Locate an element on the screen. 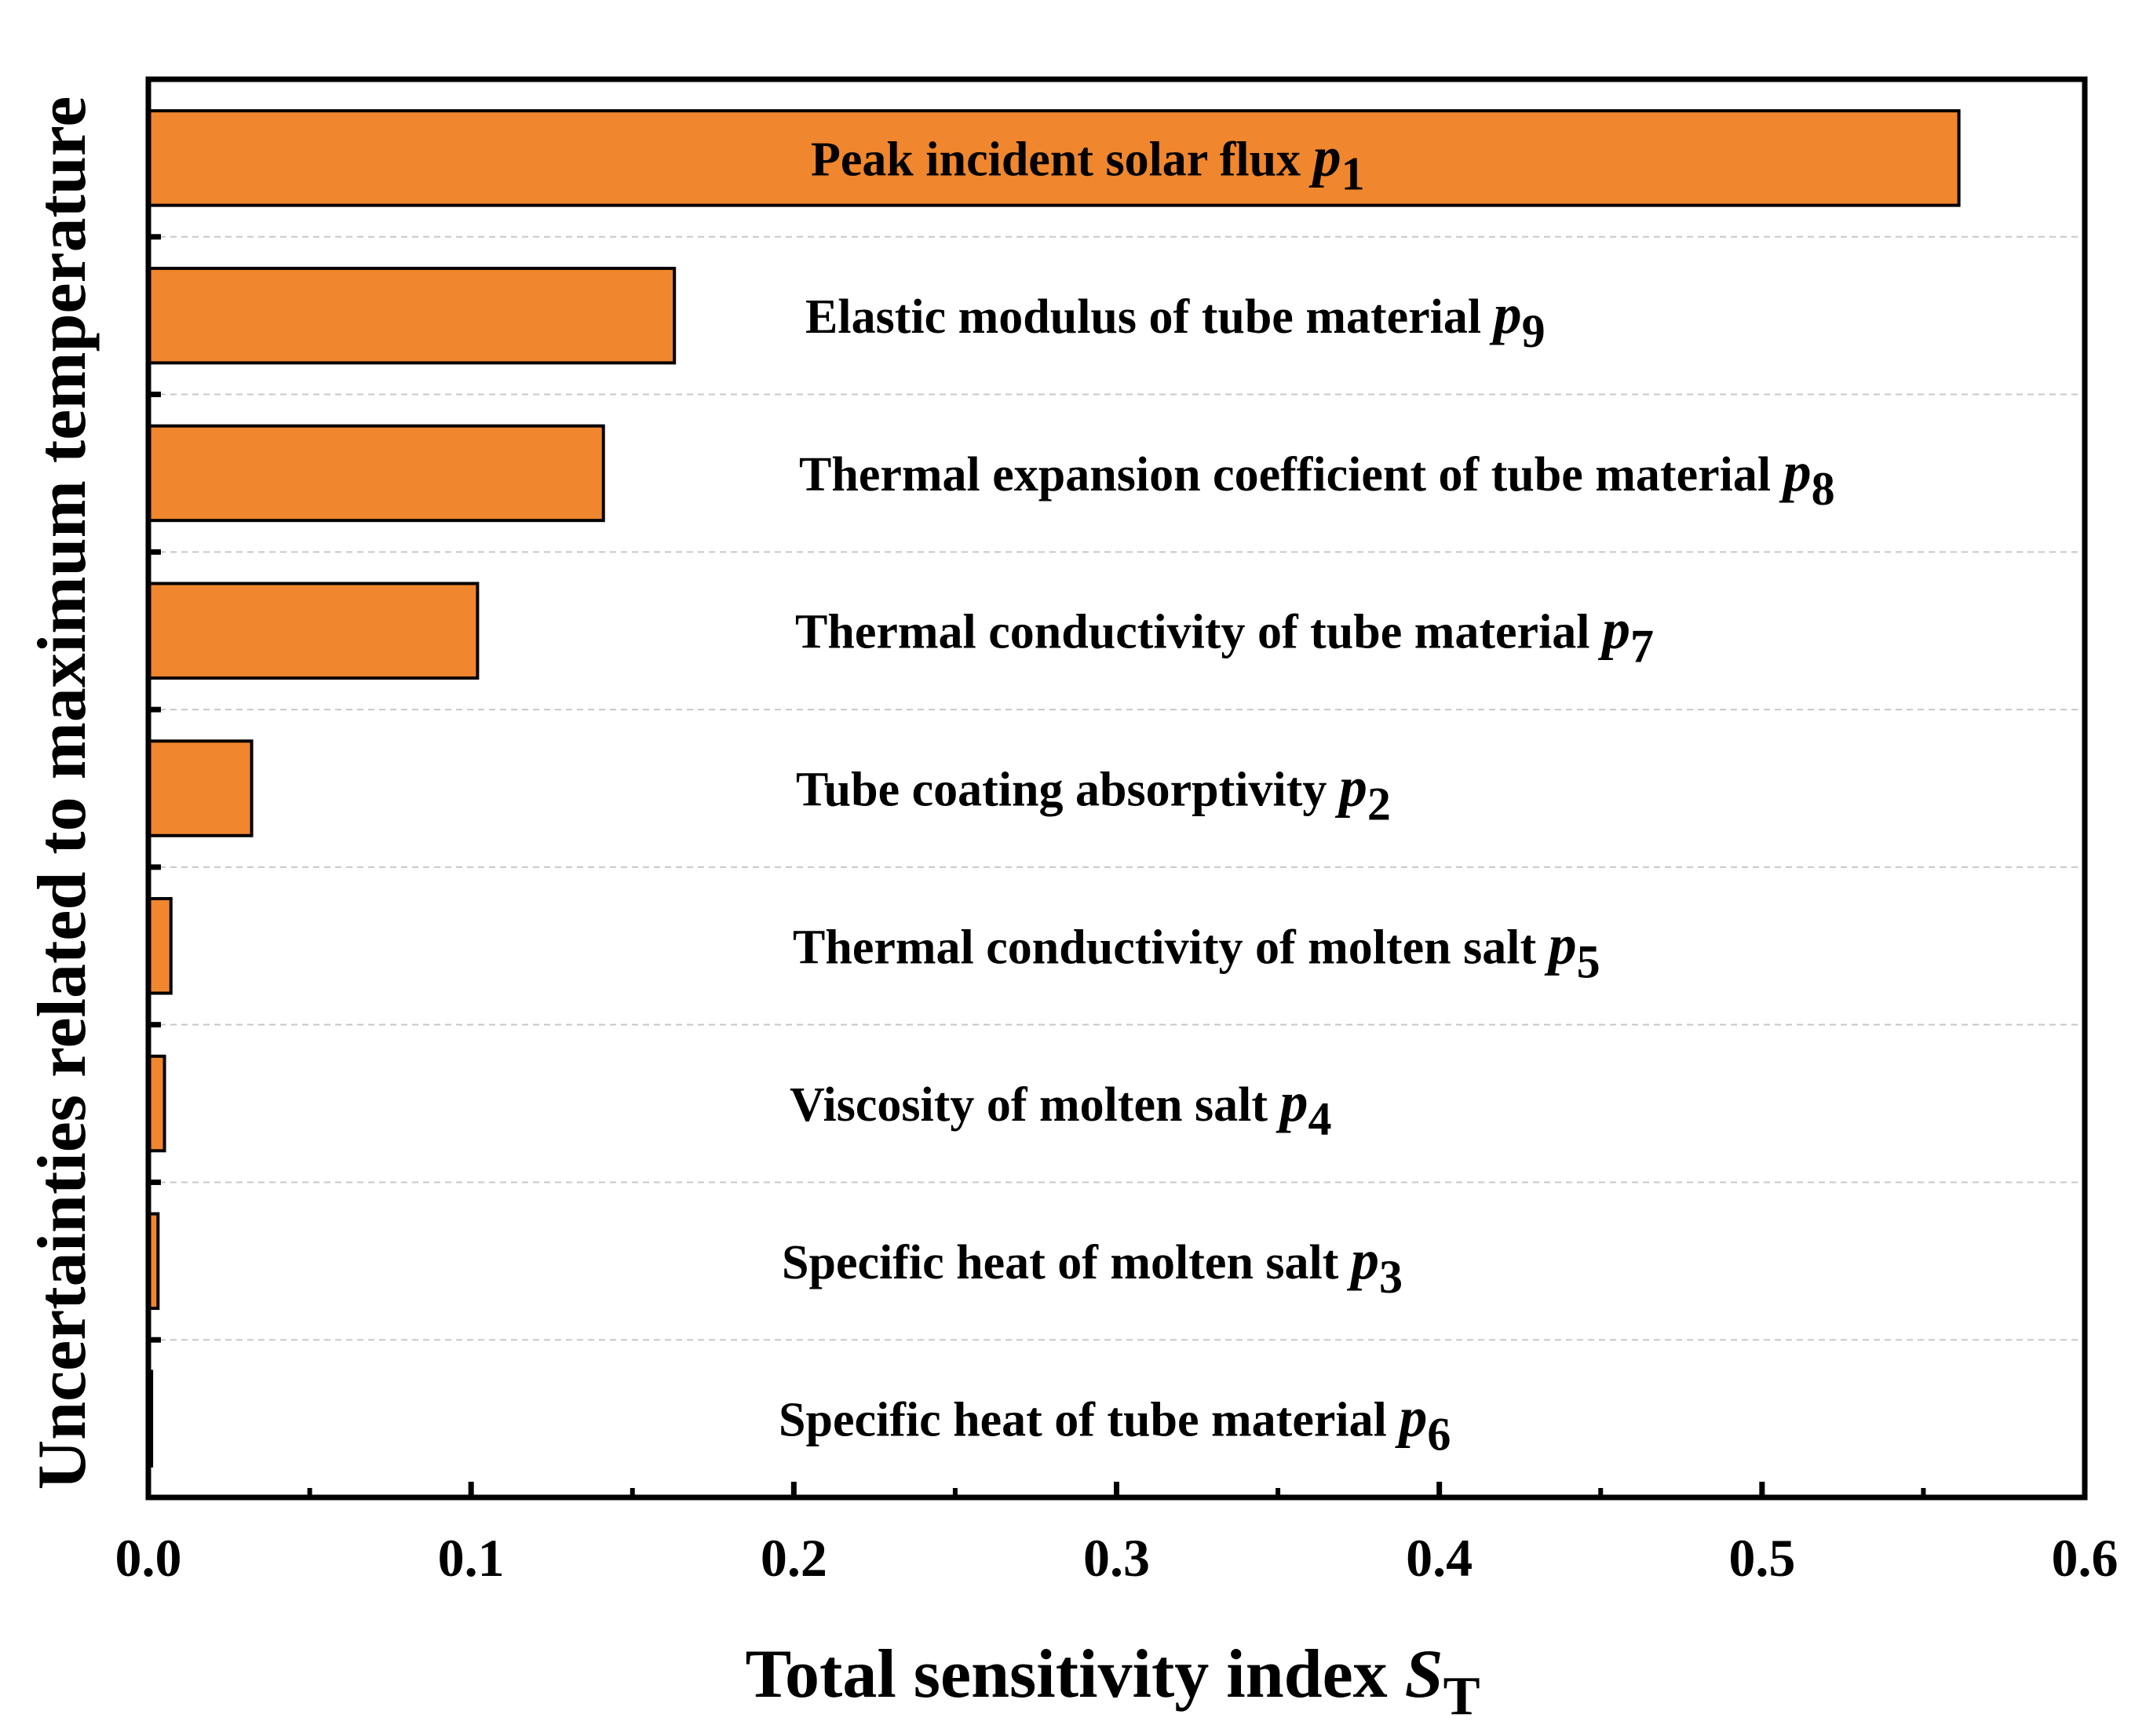 Image resolution: width=2135 pixels, height=1736 pixels. bar-label-text: Thermal conductivity of tube material is located at coordinates (1199, 632).